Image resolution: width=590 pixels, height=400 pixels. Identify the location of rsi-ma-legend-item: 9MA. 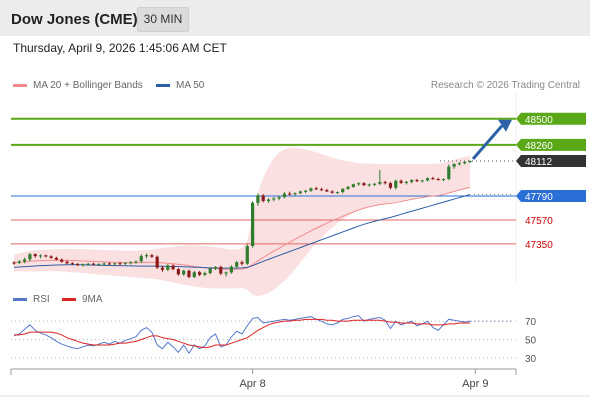
(82, 299).